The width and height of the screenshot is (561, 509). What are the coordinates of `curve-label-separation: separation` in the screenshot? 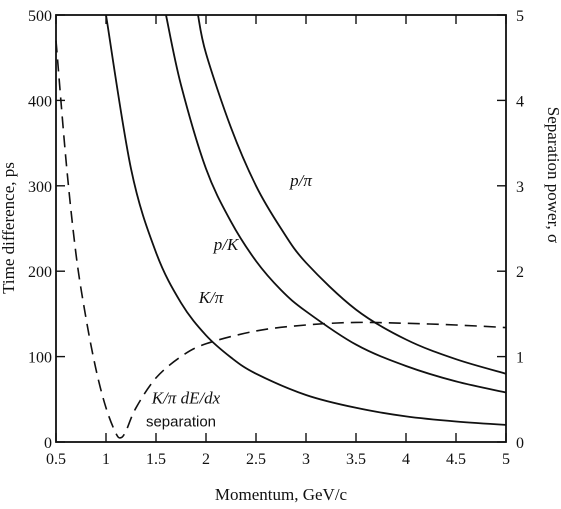 It's located at (181, 422).